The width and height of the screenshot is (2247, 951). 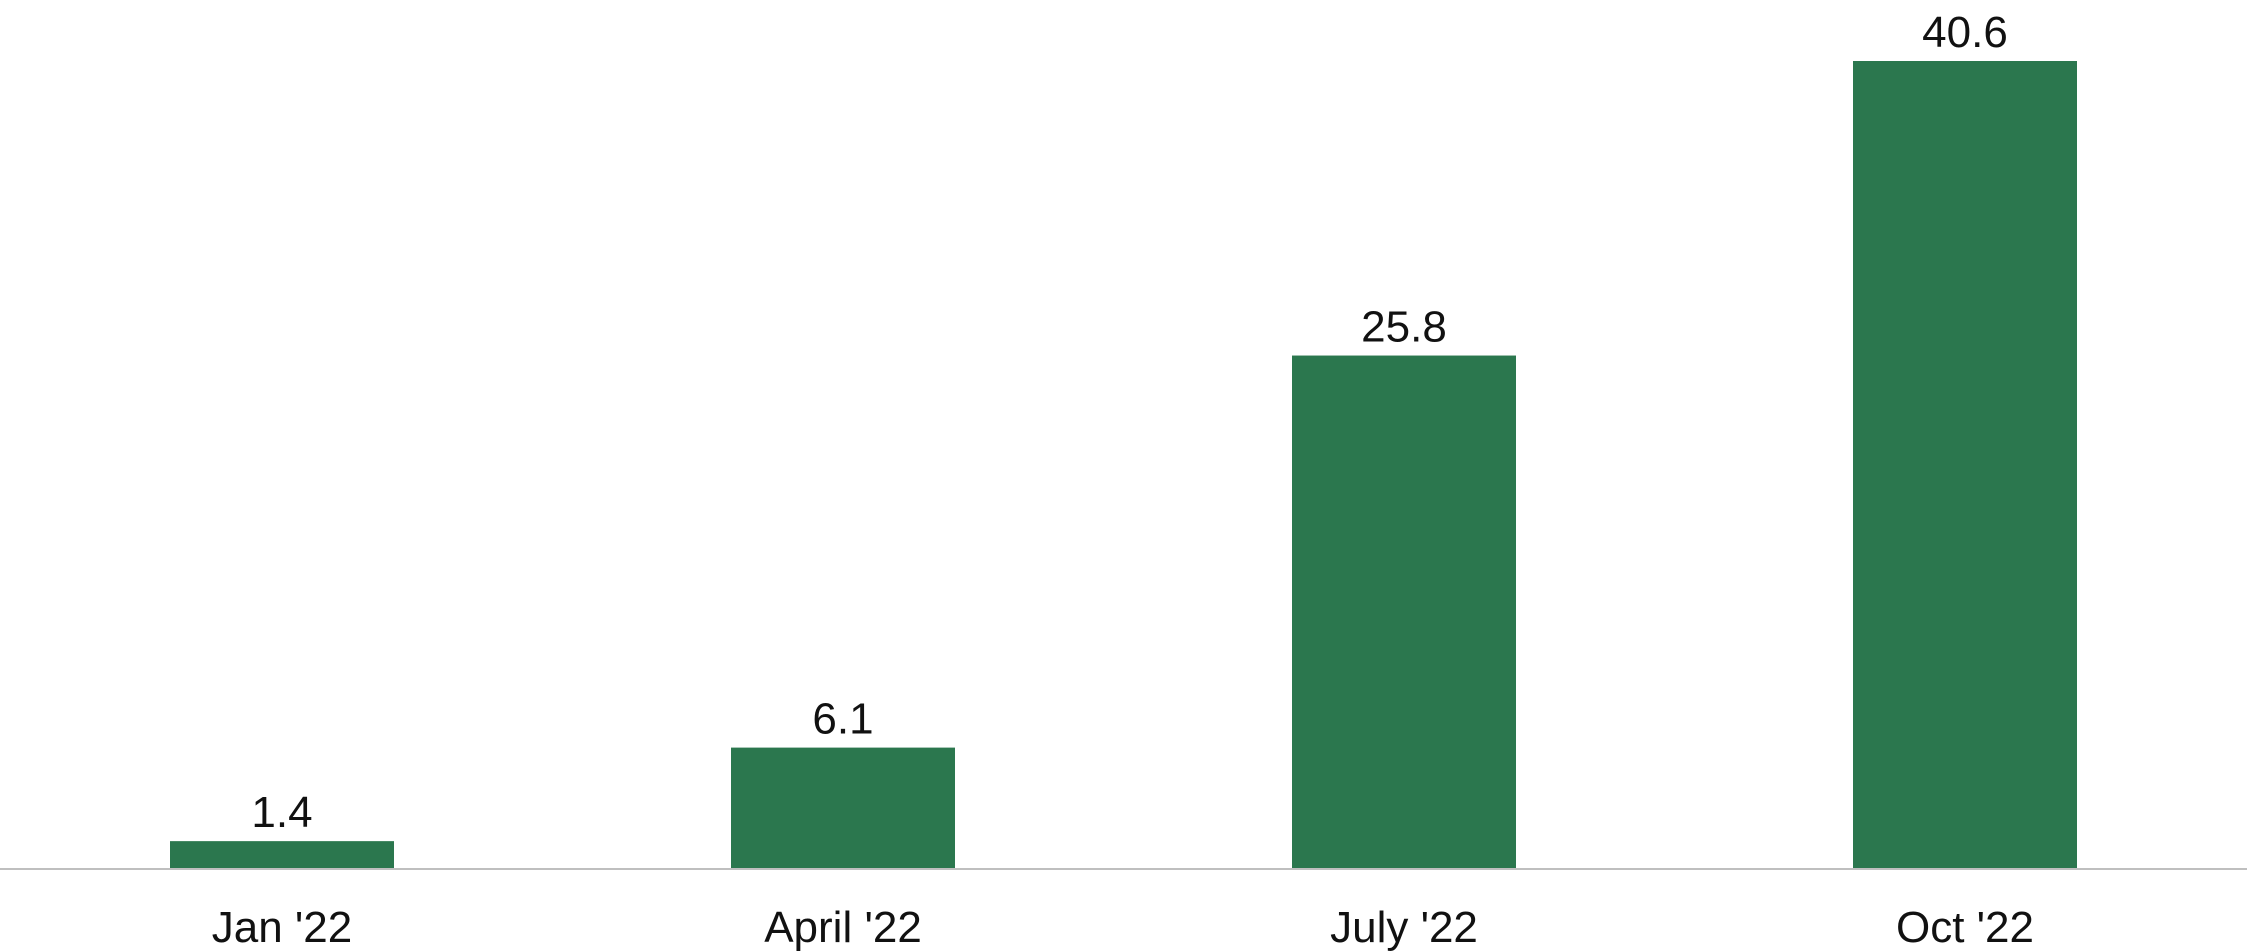 I want to click on bar-value-label: 25.8, so click(x=1404, y=327).